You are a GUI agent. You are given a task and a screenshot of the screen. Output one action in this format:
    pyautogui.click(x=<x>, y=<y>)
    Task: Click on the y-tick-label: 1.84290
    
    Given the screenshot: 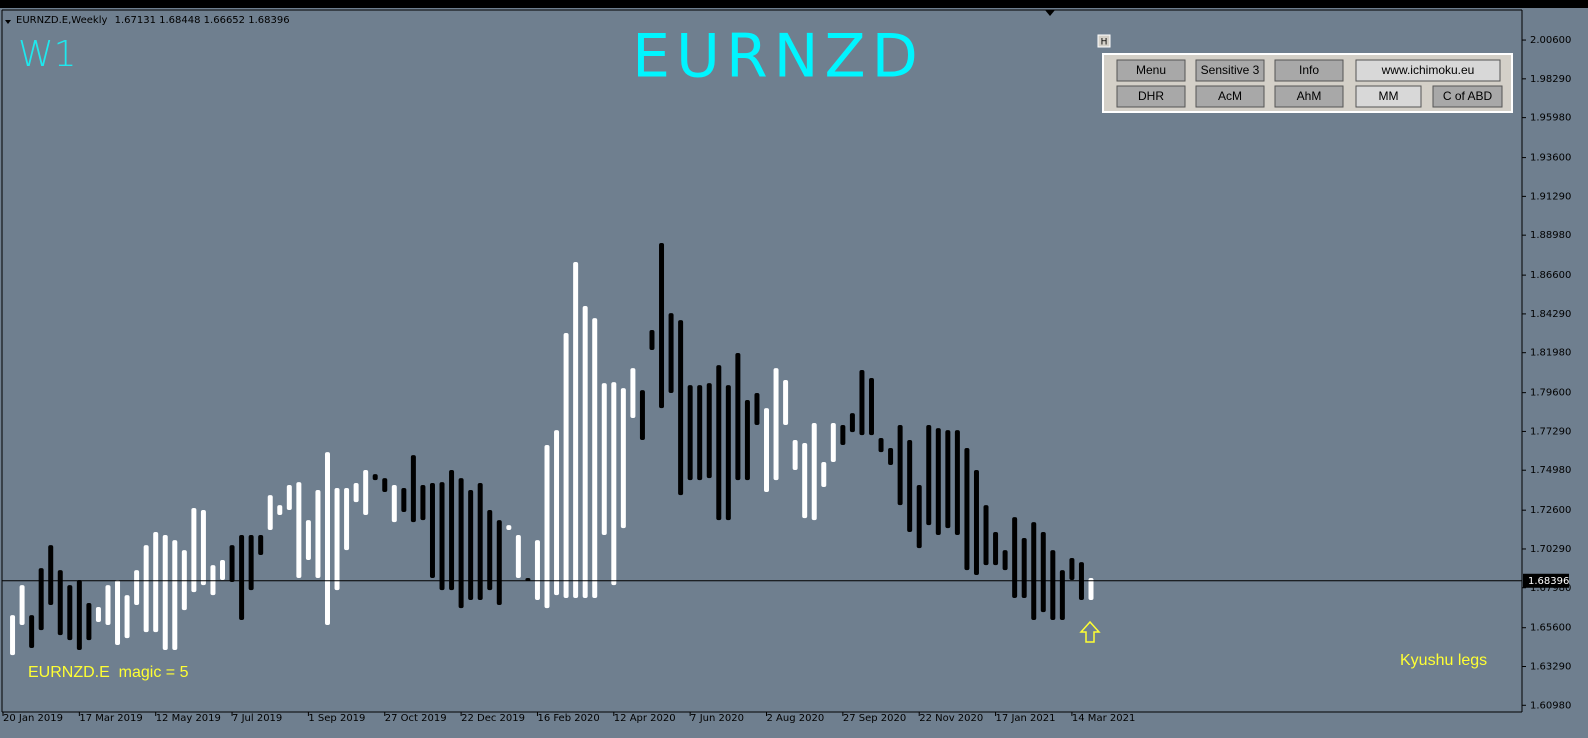 What is the action you would take?
    pyautogui.click(x=1550, y=314)
    